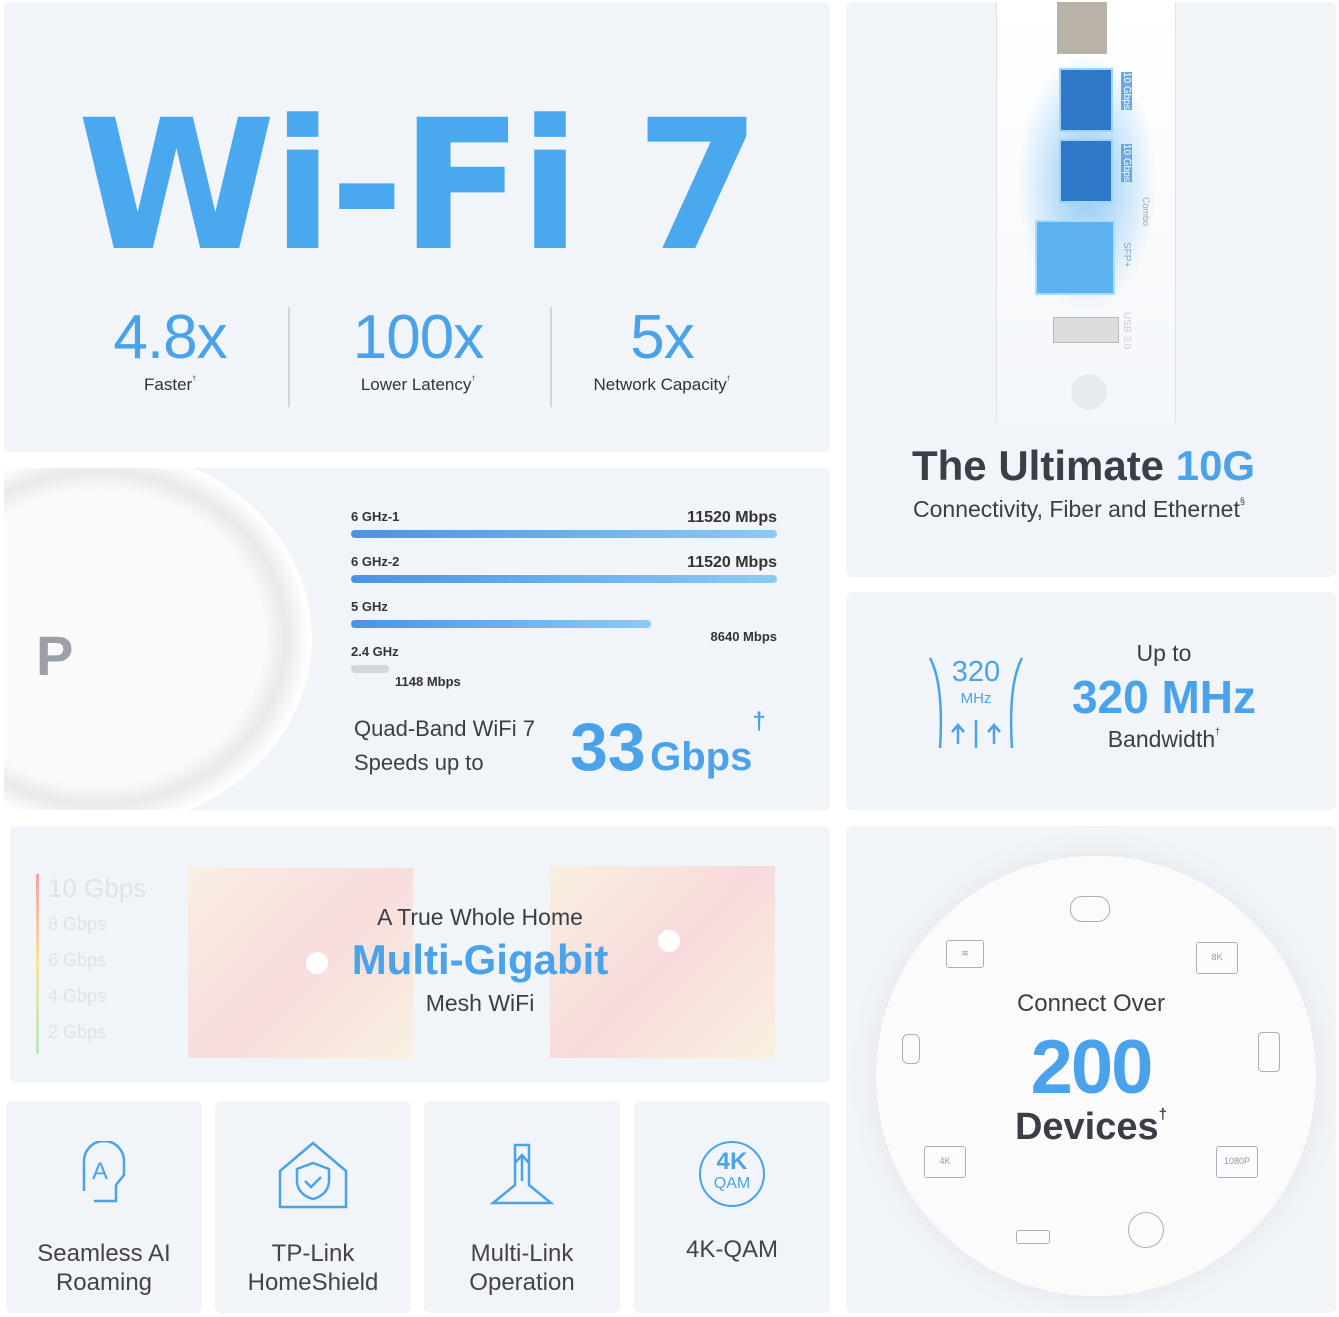 This screenshot has height=1317, width=1339. I want to click on band-row: 2.4 GHz 1148 Mbps, so click(564, 666).